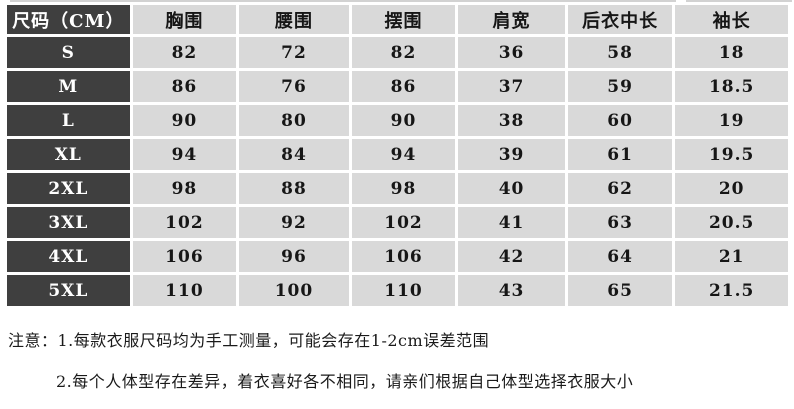 This screenshot has width=794, height=409. Describe the element at coordinates (511, 222) in the screenshot. I see `value-cell: 41` at that location.